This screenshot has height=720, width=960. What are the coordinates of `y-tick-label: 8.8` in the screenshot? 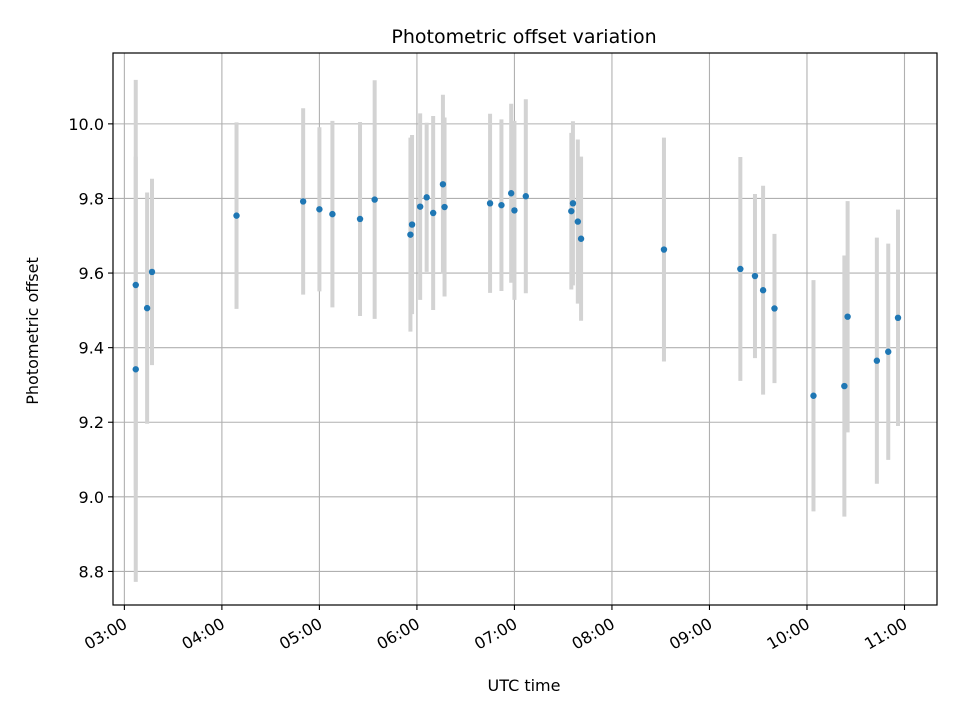 It's located at (91, 571).